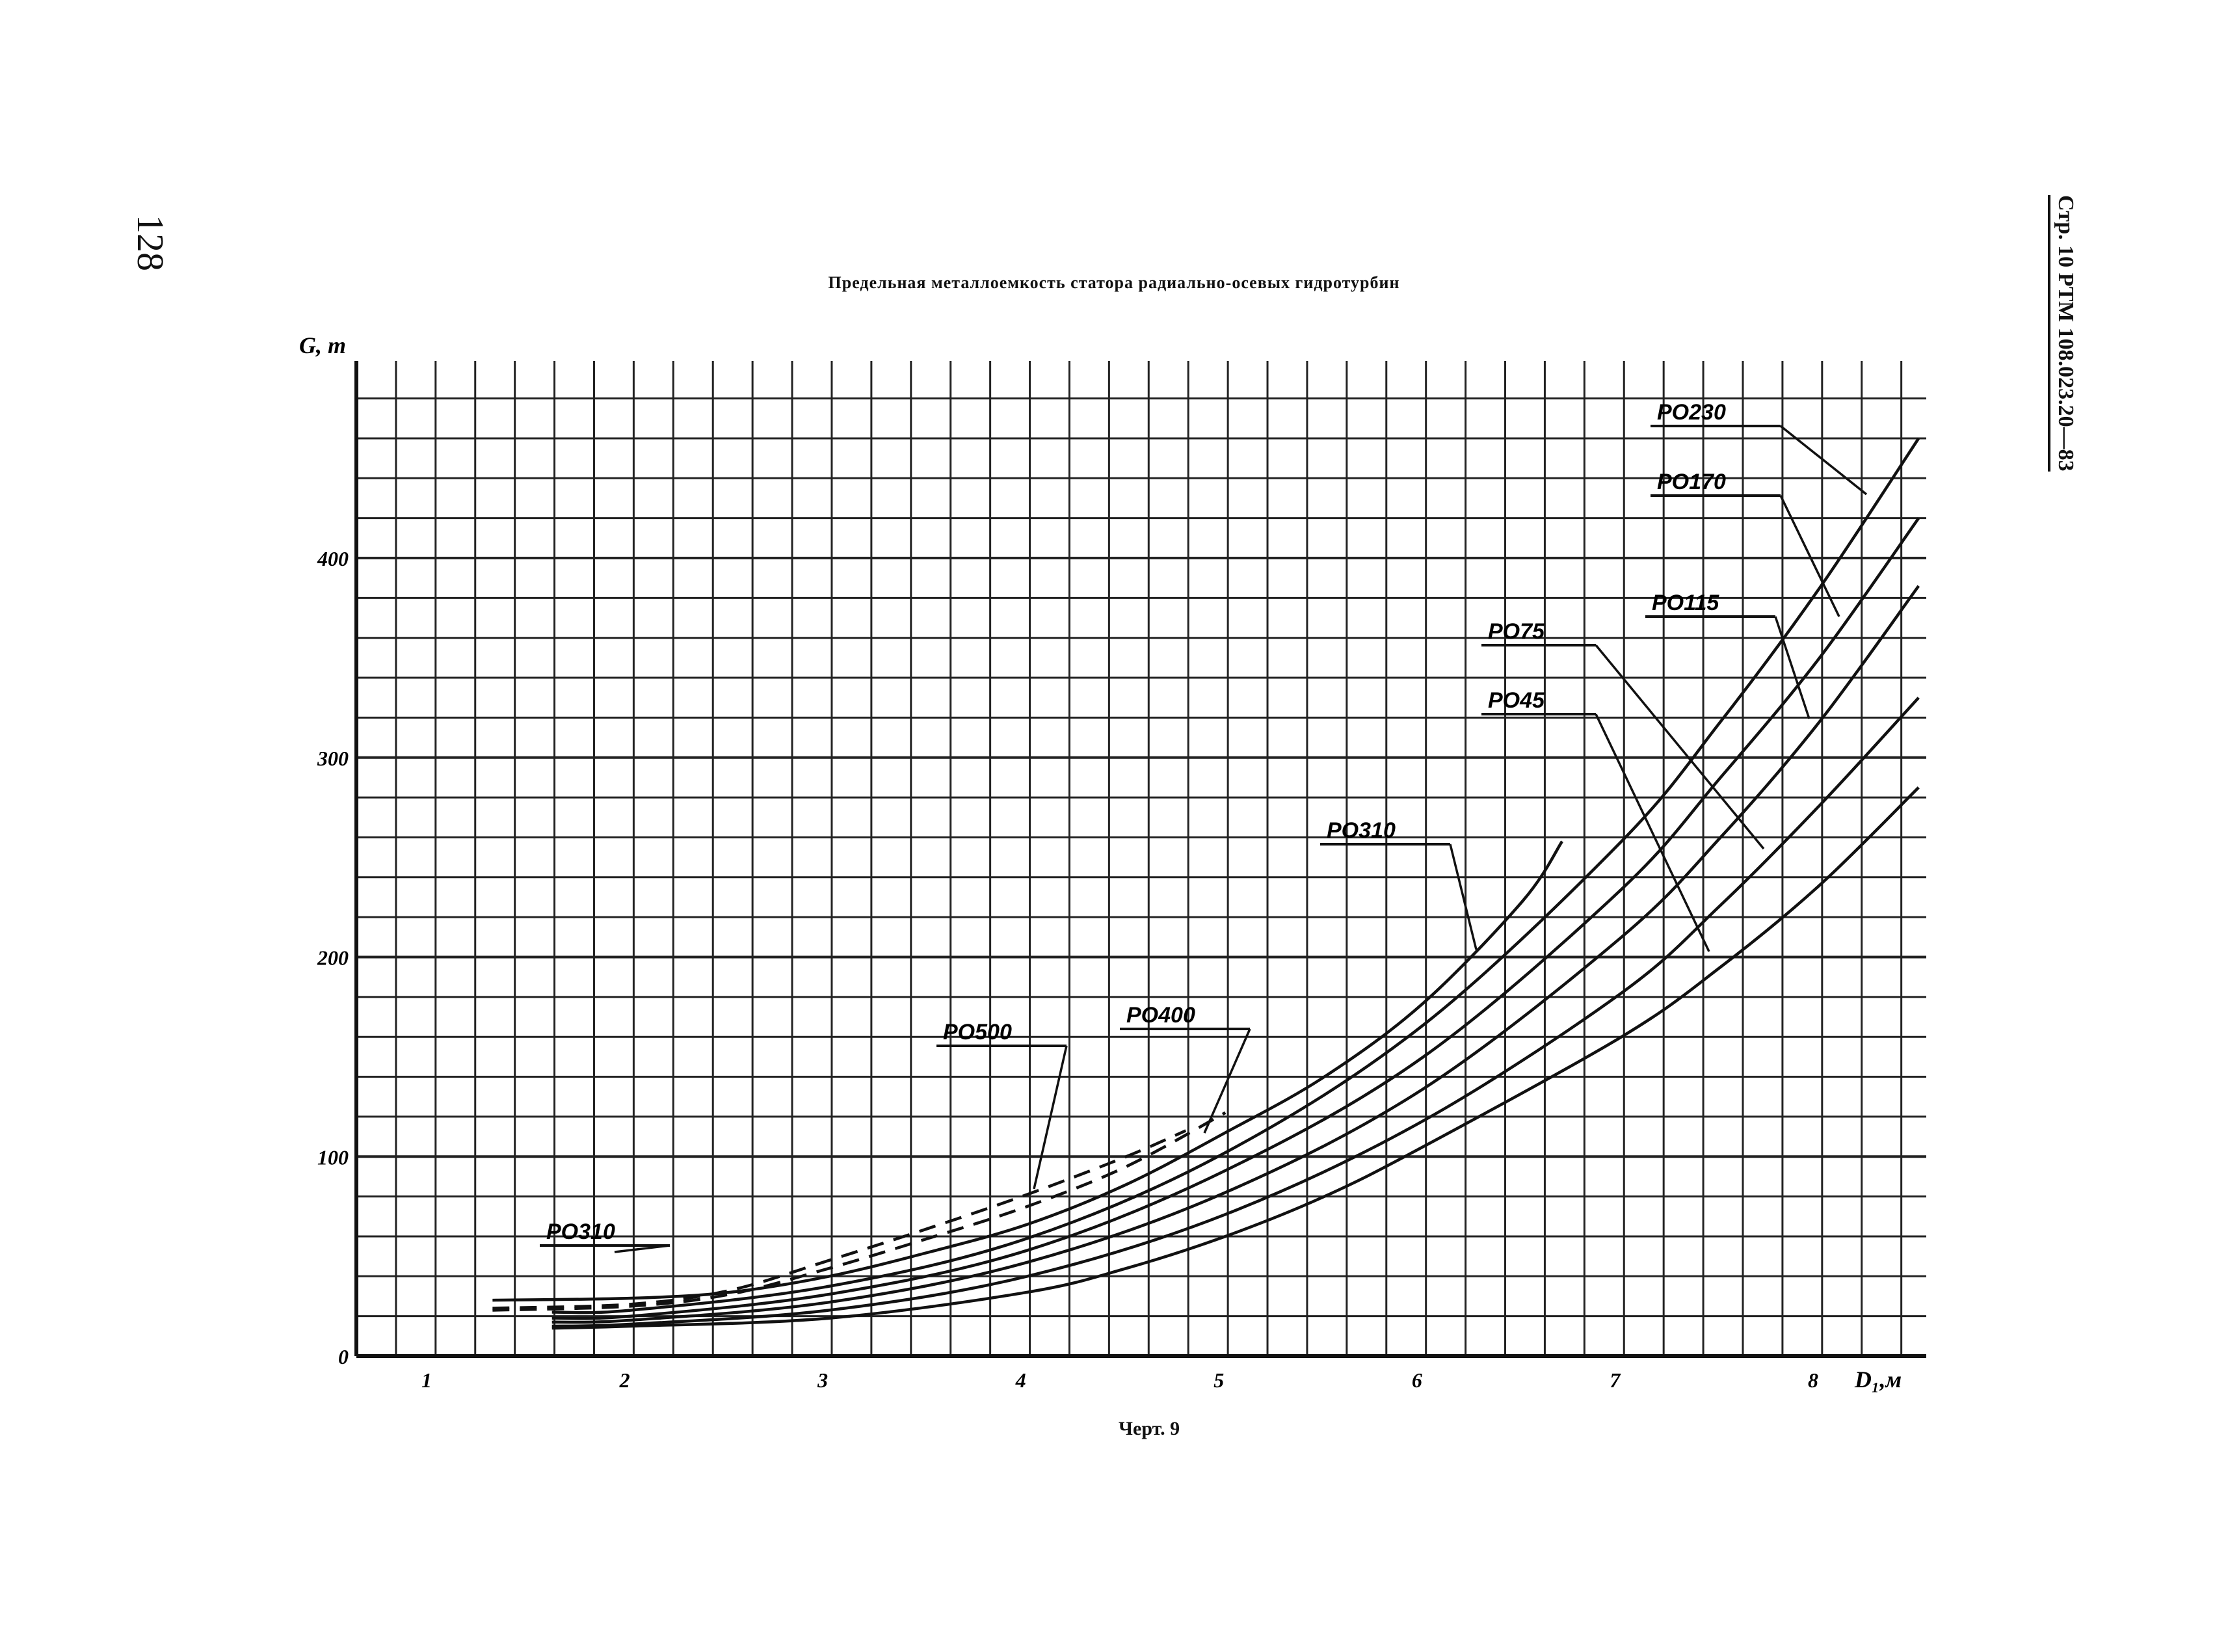 This screenshot has width=2228, height=1652. I want to click on x-tick-label: 1, so click(427, 1380).